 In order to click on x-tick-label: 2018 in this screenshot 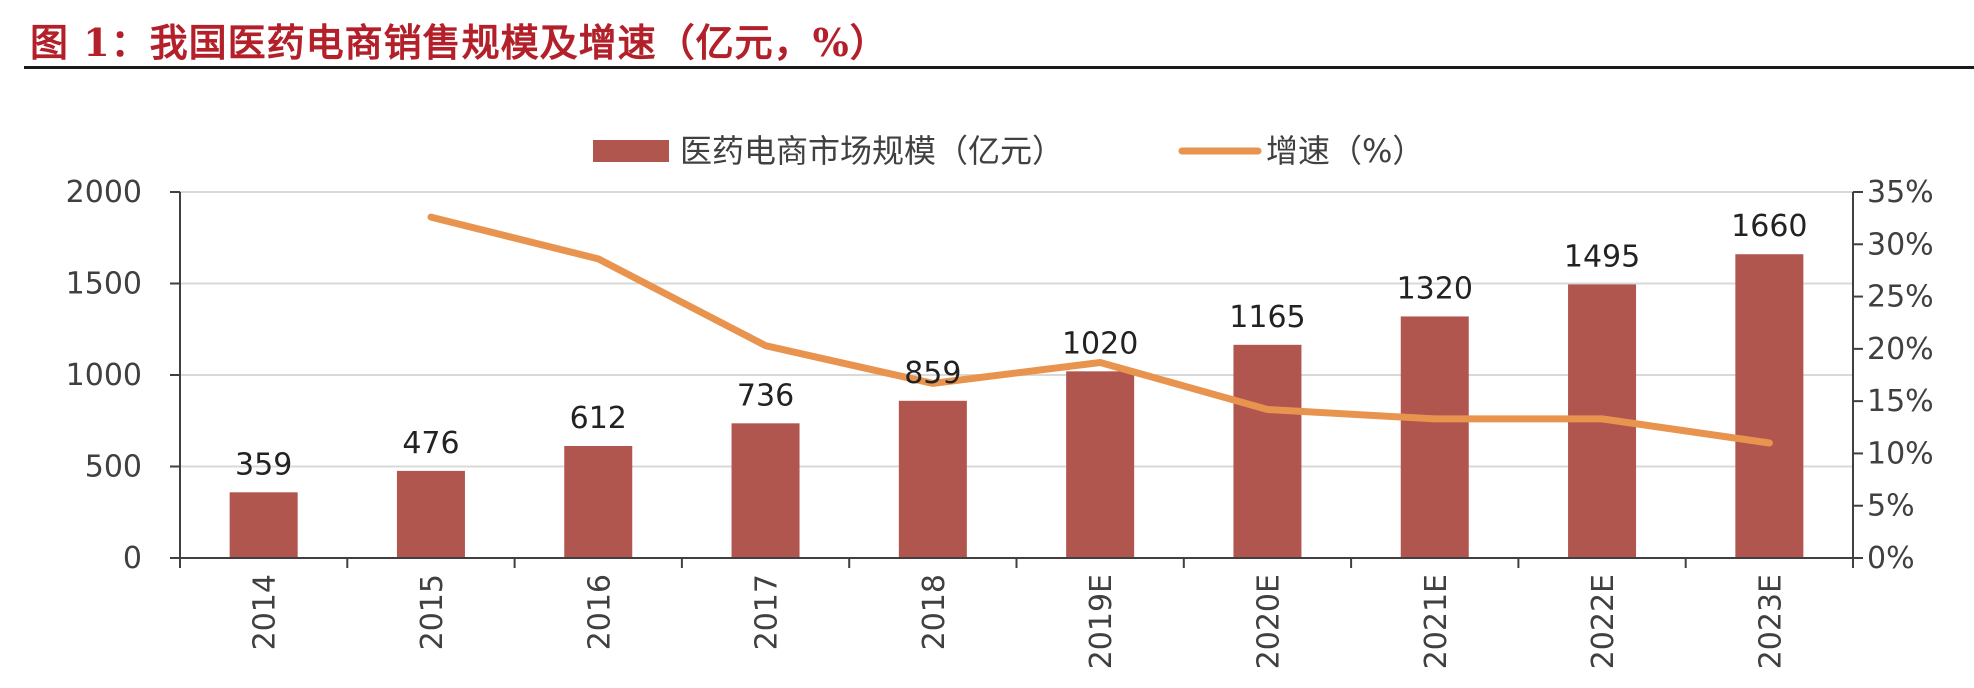, I will do `click(934, 612)`.